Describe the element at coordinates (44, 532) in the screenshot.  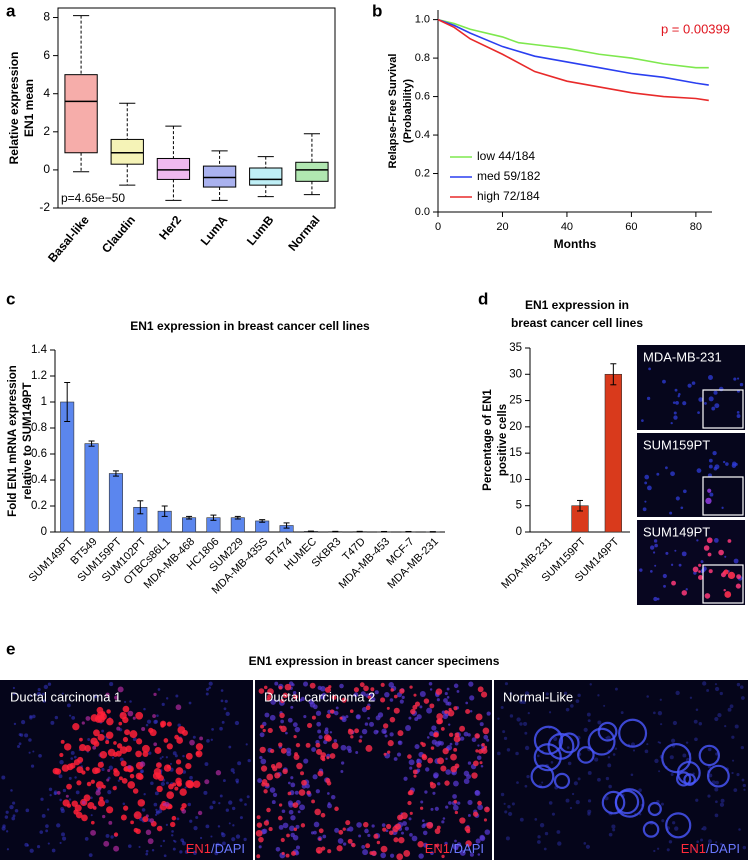
I see `y-tick-label: 0` at that location.